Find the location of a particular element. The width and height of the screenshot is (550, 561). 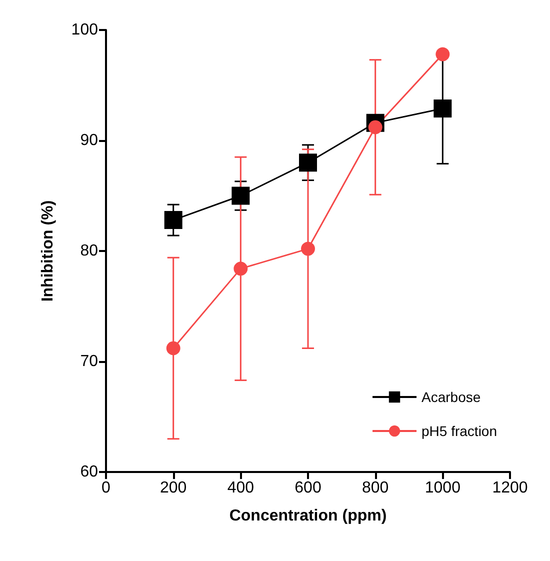

x-tick-label: 1200 is located at coordinates (510, 488).